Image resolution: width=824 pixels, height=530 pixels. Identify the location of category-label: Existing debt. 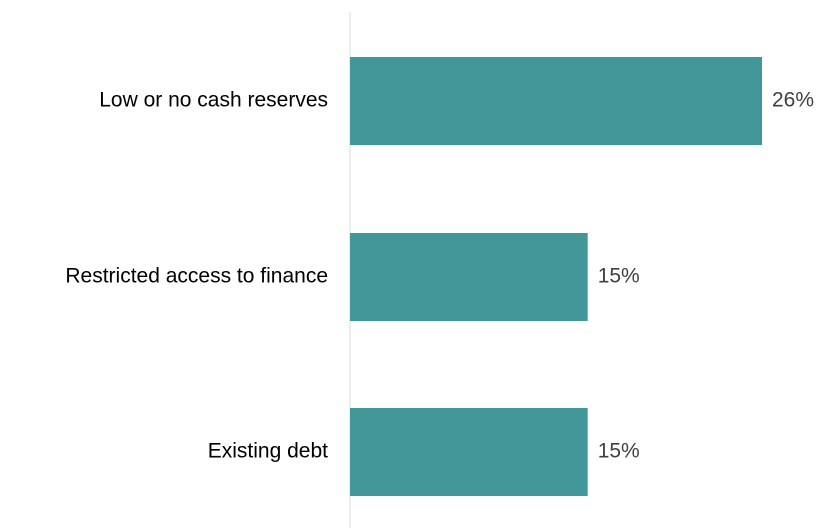
(268, 451).